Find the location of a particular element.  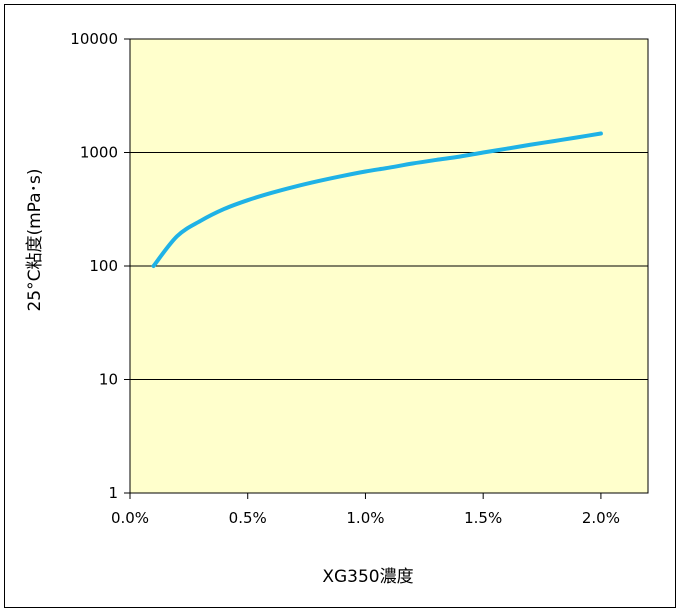

x-axis-title: XG350濃度 is located at coordinates (367, 577).